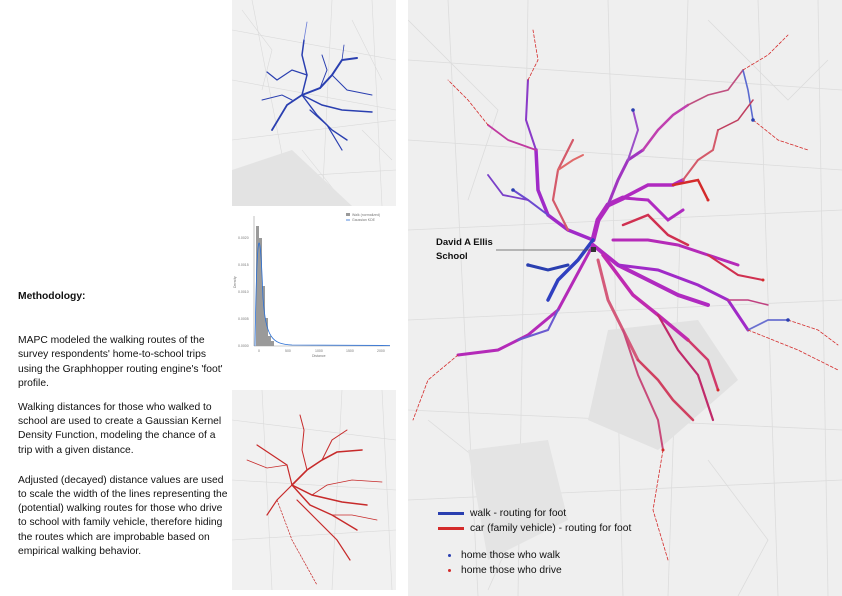 The height and width of the screenshot is (596, 842). Describe the element at coordinates (451, 513) in the screenshot. I see `walk-line-swatch` at that location.